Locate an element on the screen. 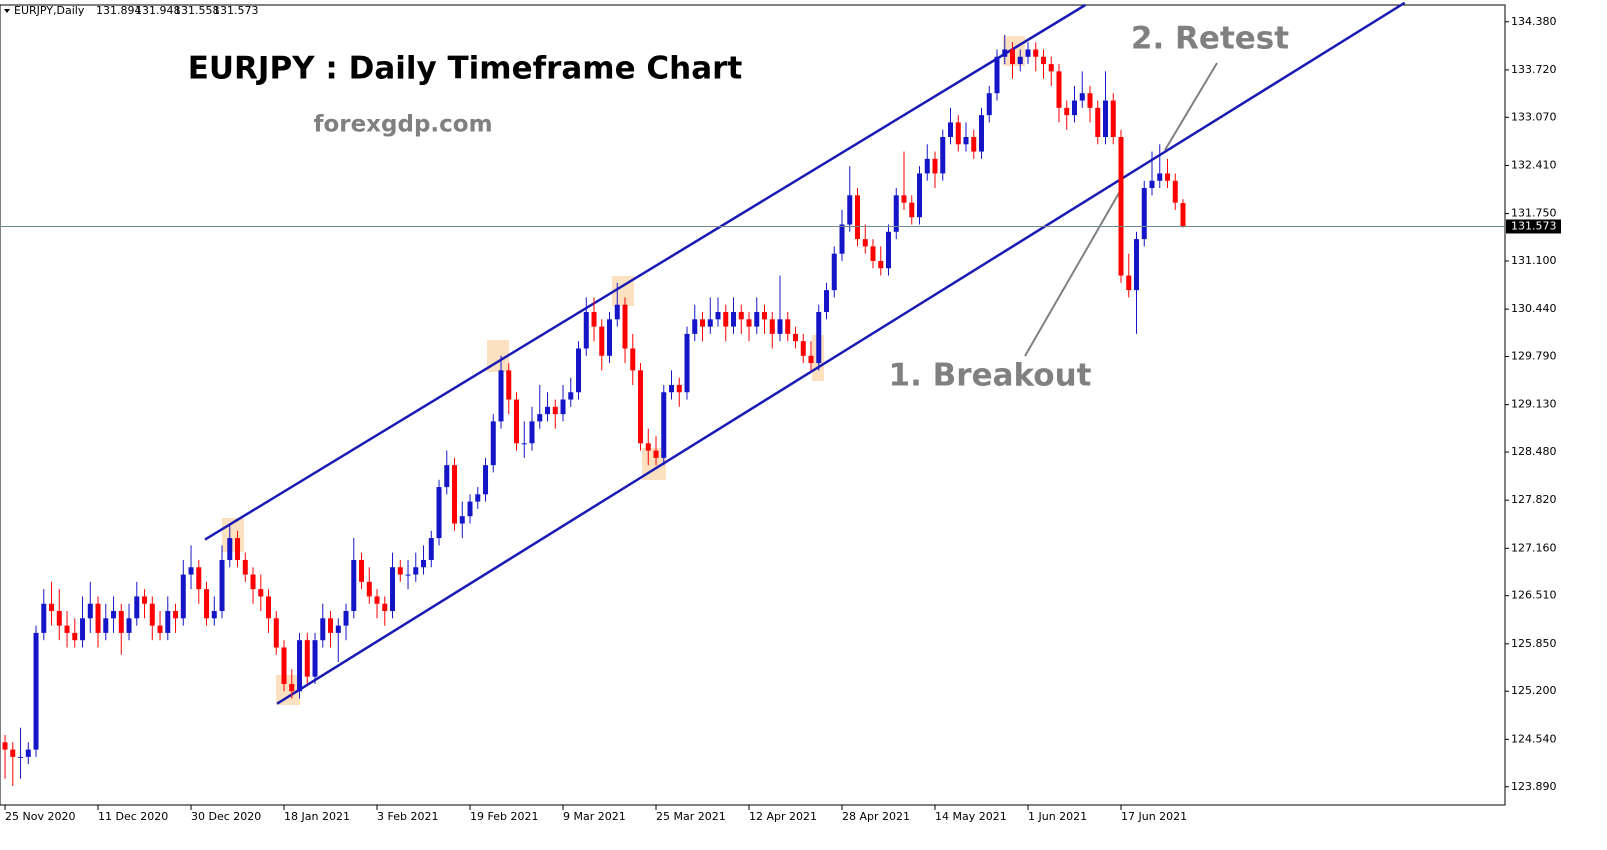  y-tick-label: 134.380 is located at coordinates (1534, 21).